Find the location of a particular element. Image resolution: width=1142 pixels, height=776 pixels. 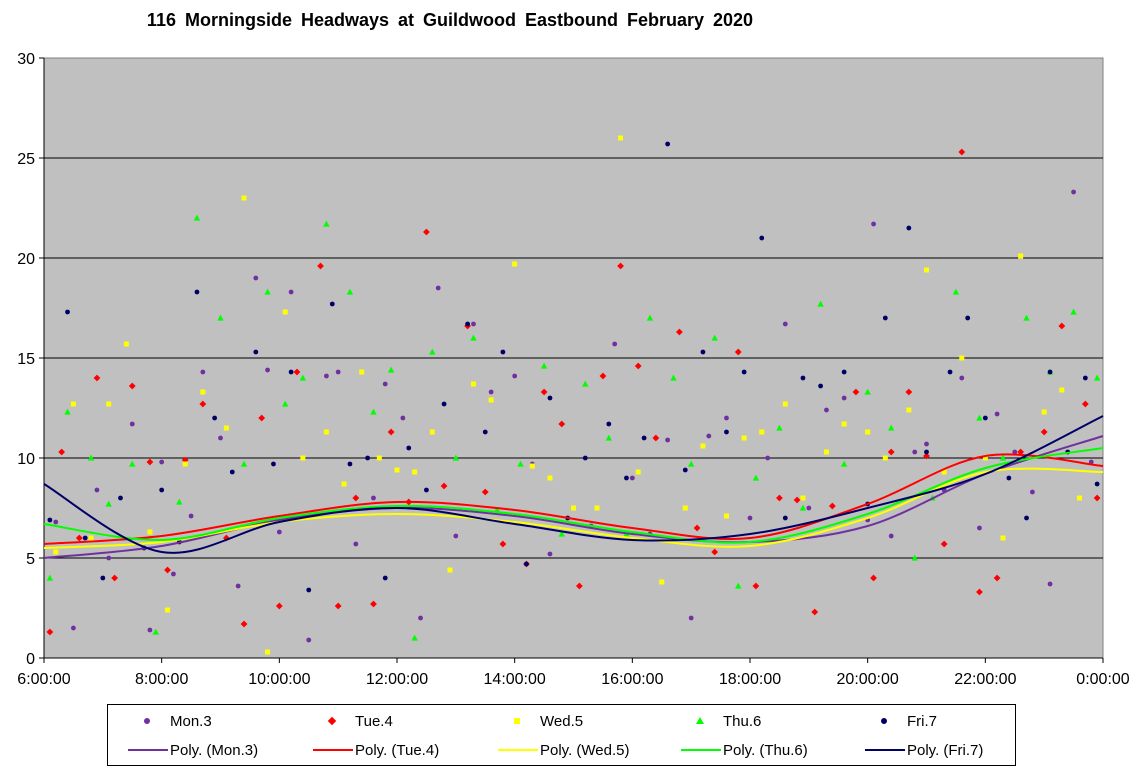

x-tick-label: 8:00:00 is located at coordinates (161, 679).